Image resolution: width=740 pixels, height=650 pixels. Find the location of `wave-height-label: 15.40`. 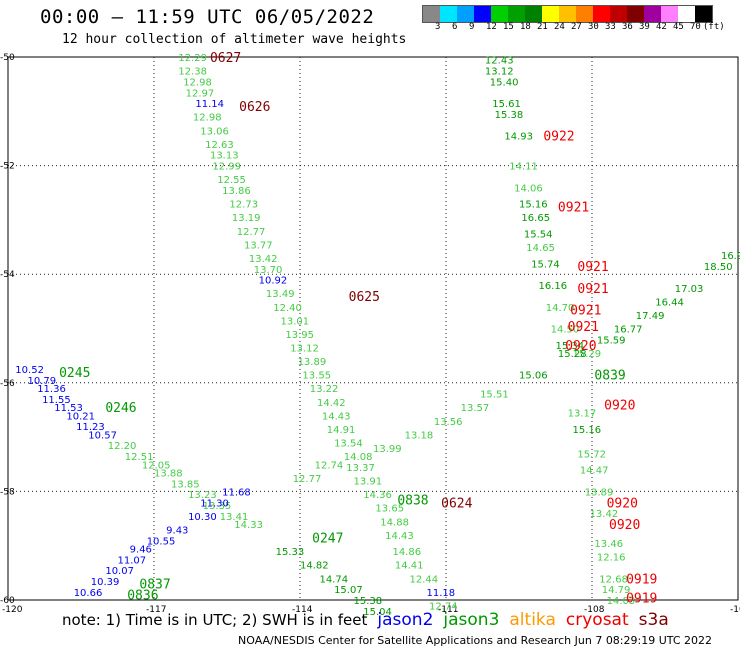

wave-height-label: 15.40 is located at coordinates (504, 82).